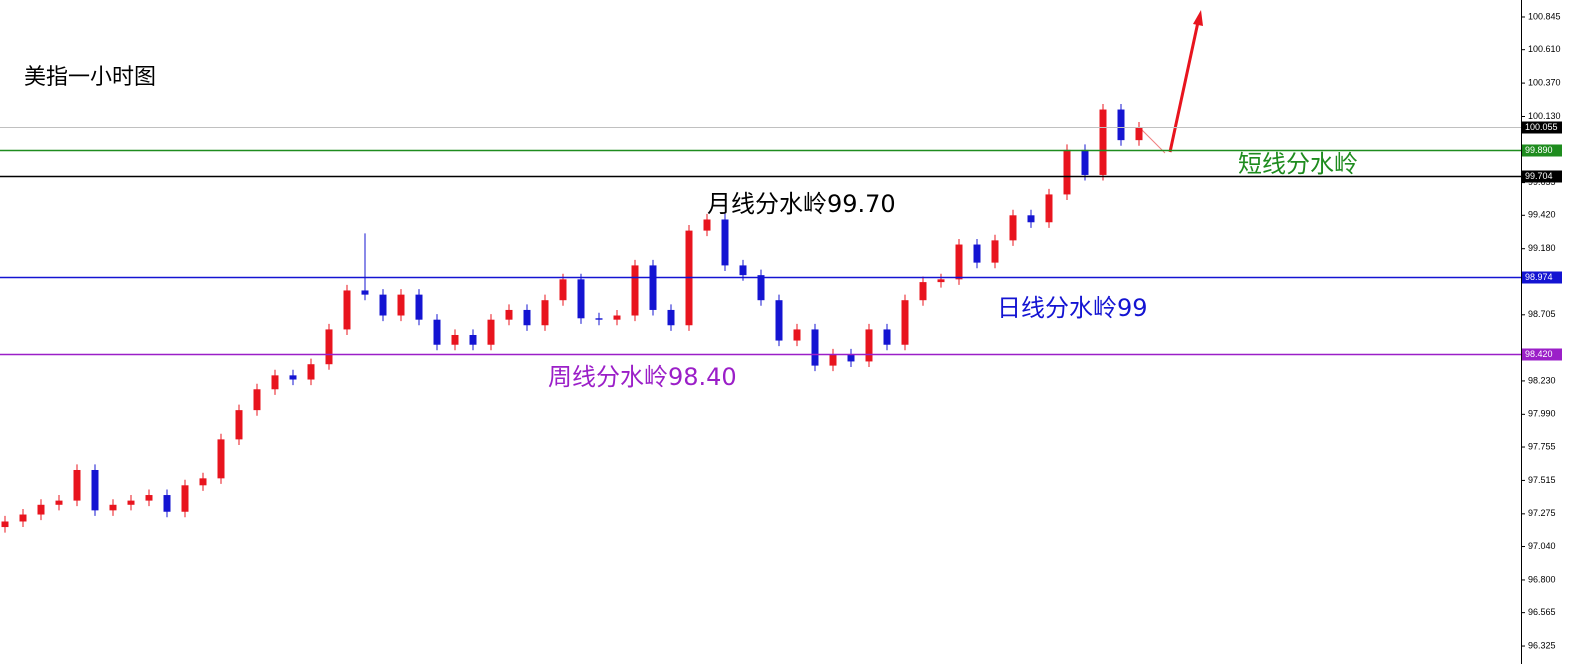  What do you see at coordinates (801, 204) in the screenshot?
I see `annotation: 月线分水岭99.70` at bounding box center [801, 204].